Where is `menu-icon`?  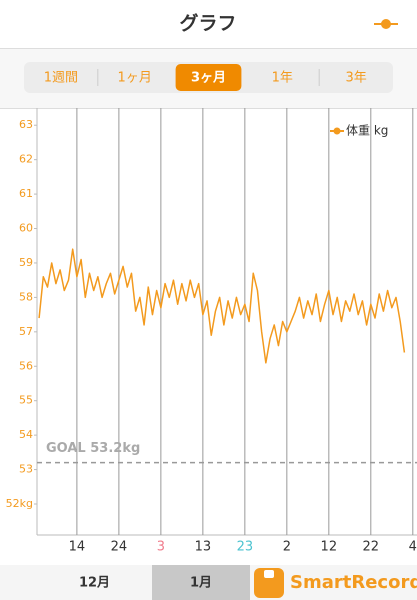
menu-icon is located at coordinates (386, 24).